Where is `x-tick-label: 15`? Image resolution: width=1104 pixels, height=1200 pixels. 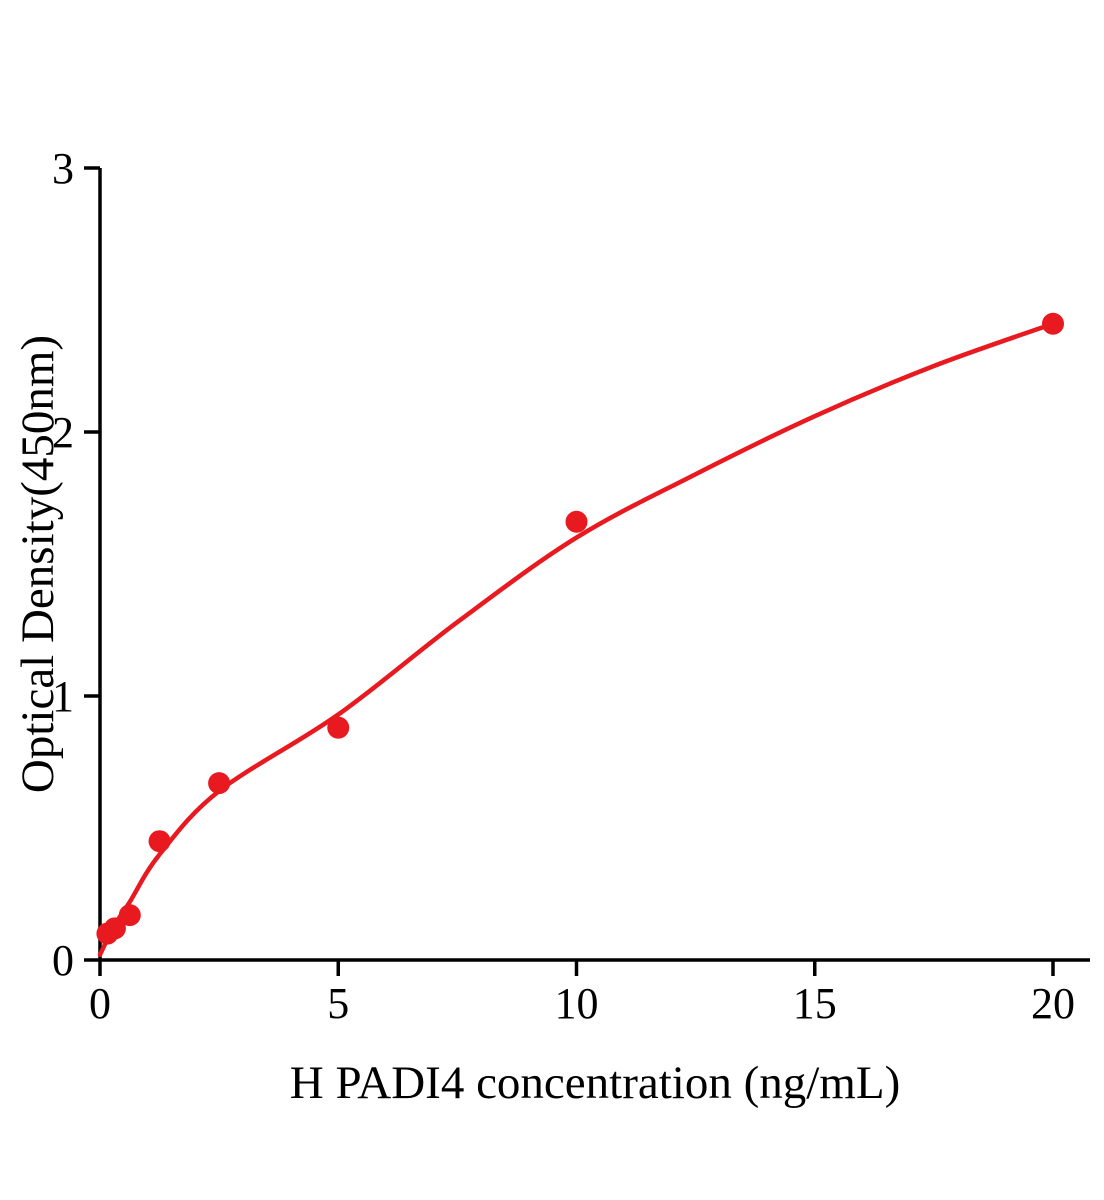 x-tick-label: 15 is located at coordinates (815, 1003).